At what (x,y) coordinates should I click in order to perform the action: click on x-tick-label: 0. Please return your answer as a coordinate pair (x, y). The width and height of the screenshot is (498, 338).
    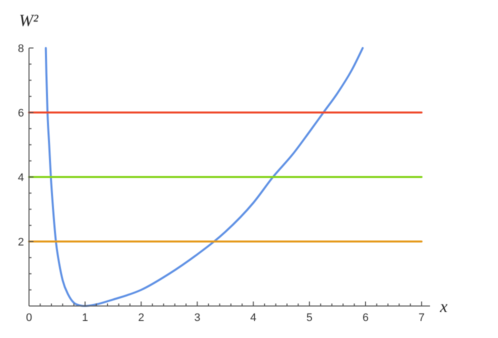
    Looking at the image, I should click on (29, 318).